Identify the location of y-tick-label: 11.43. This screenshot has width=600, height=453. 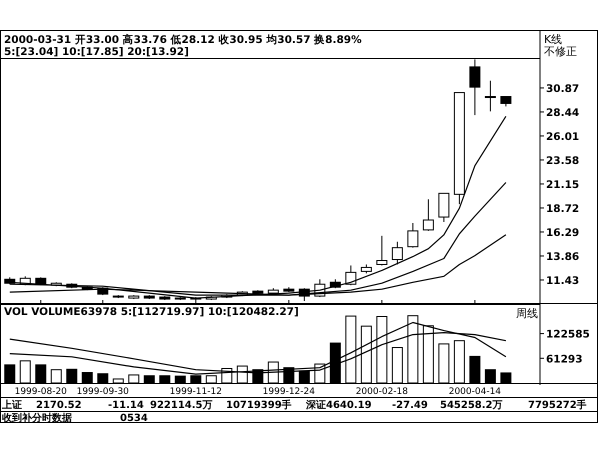
(563, 280).